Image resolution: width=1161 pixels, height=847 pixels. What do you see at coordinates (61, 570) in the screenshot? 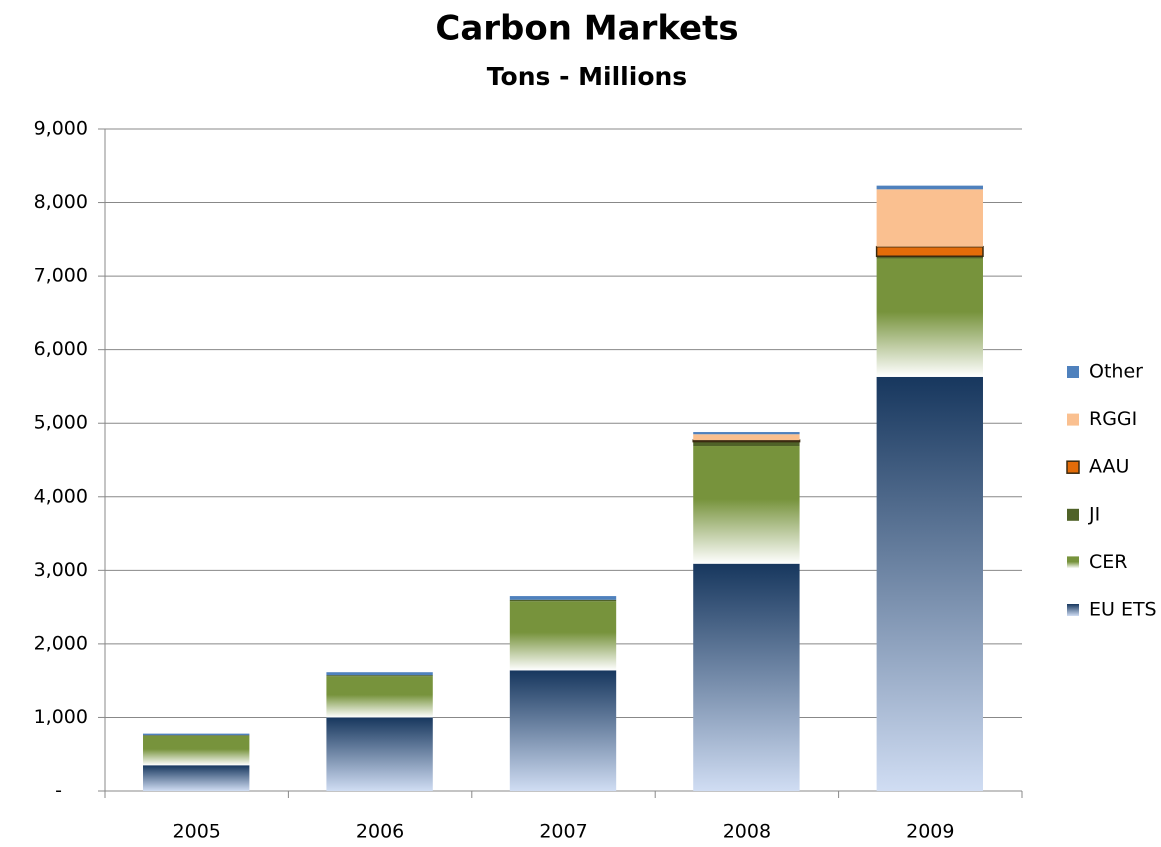
I see `y-tick-label: 3,000` at bounding box center [61, 570].